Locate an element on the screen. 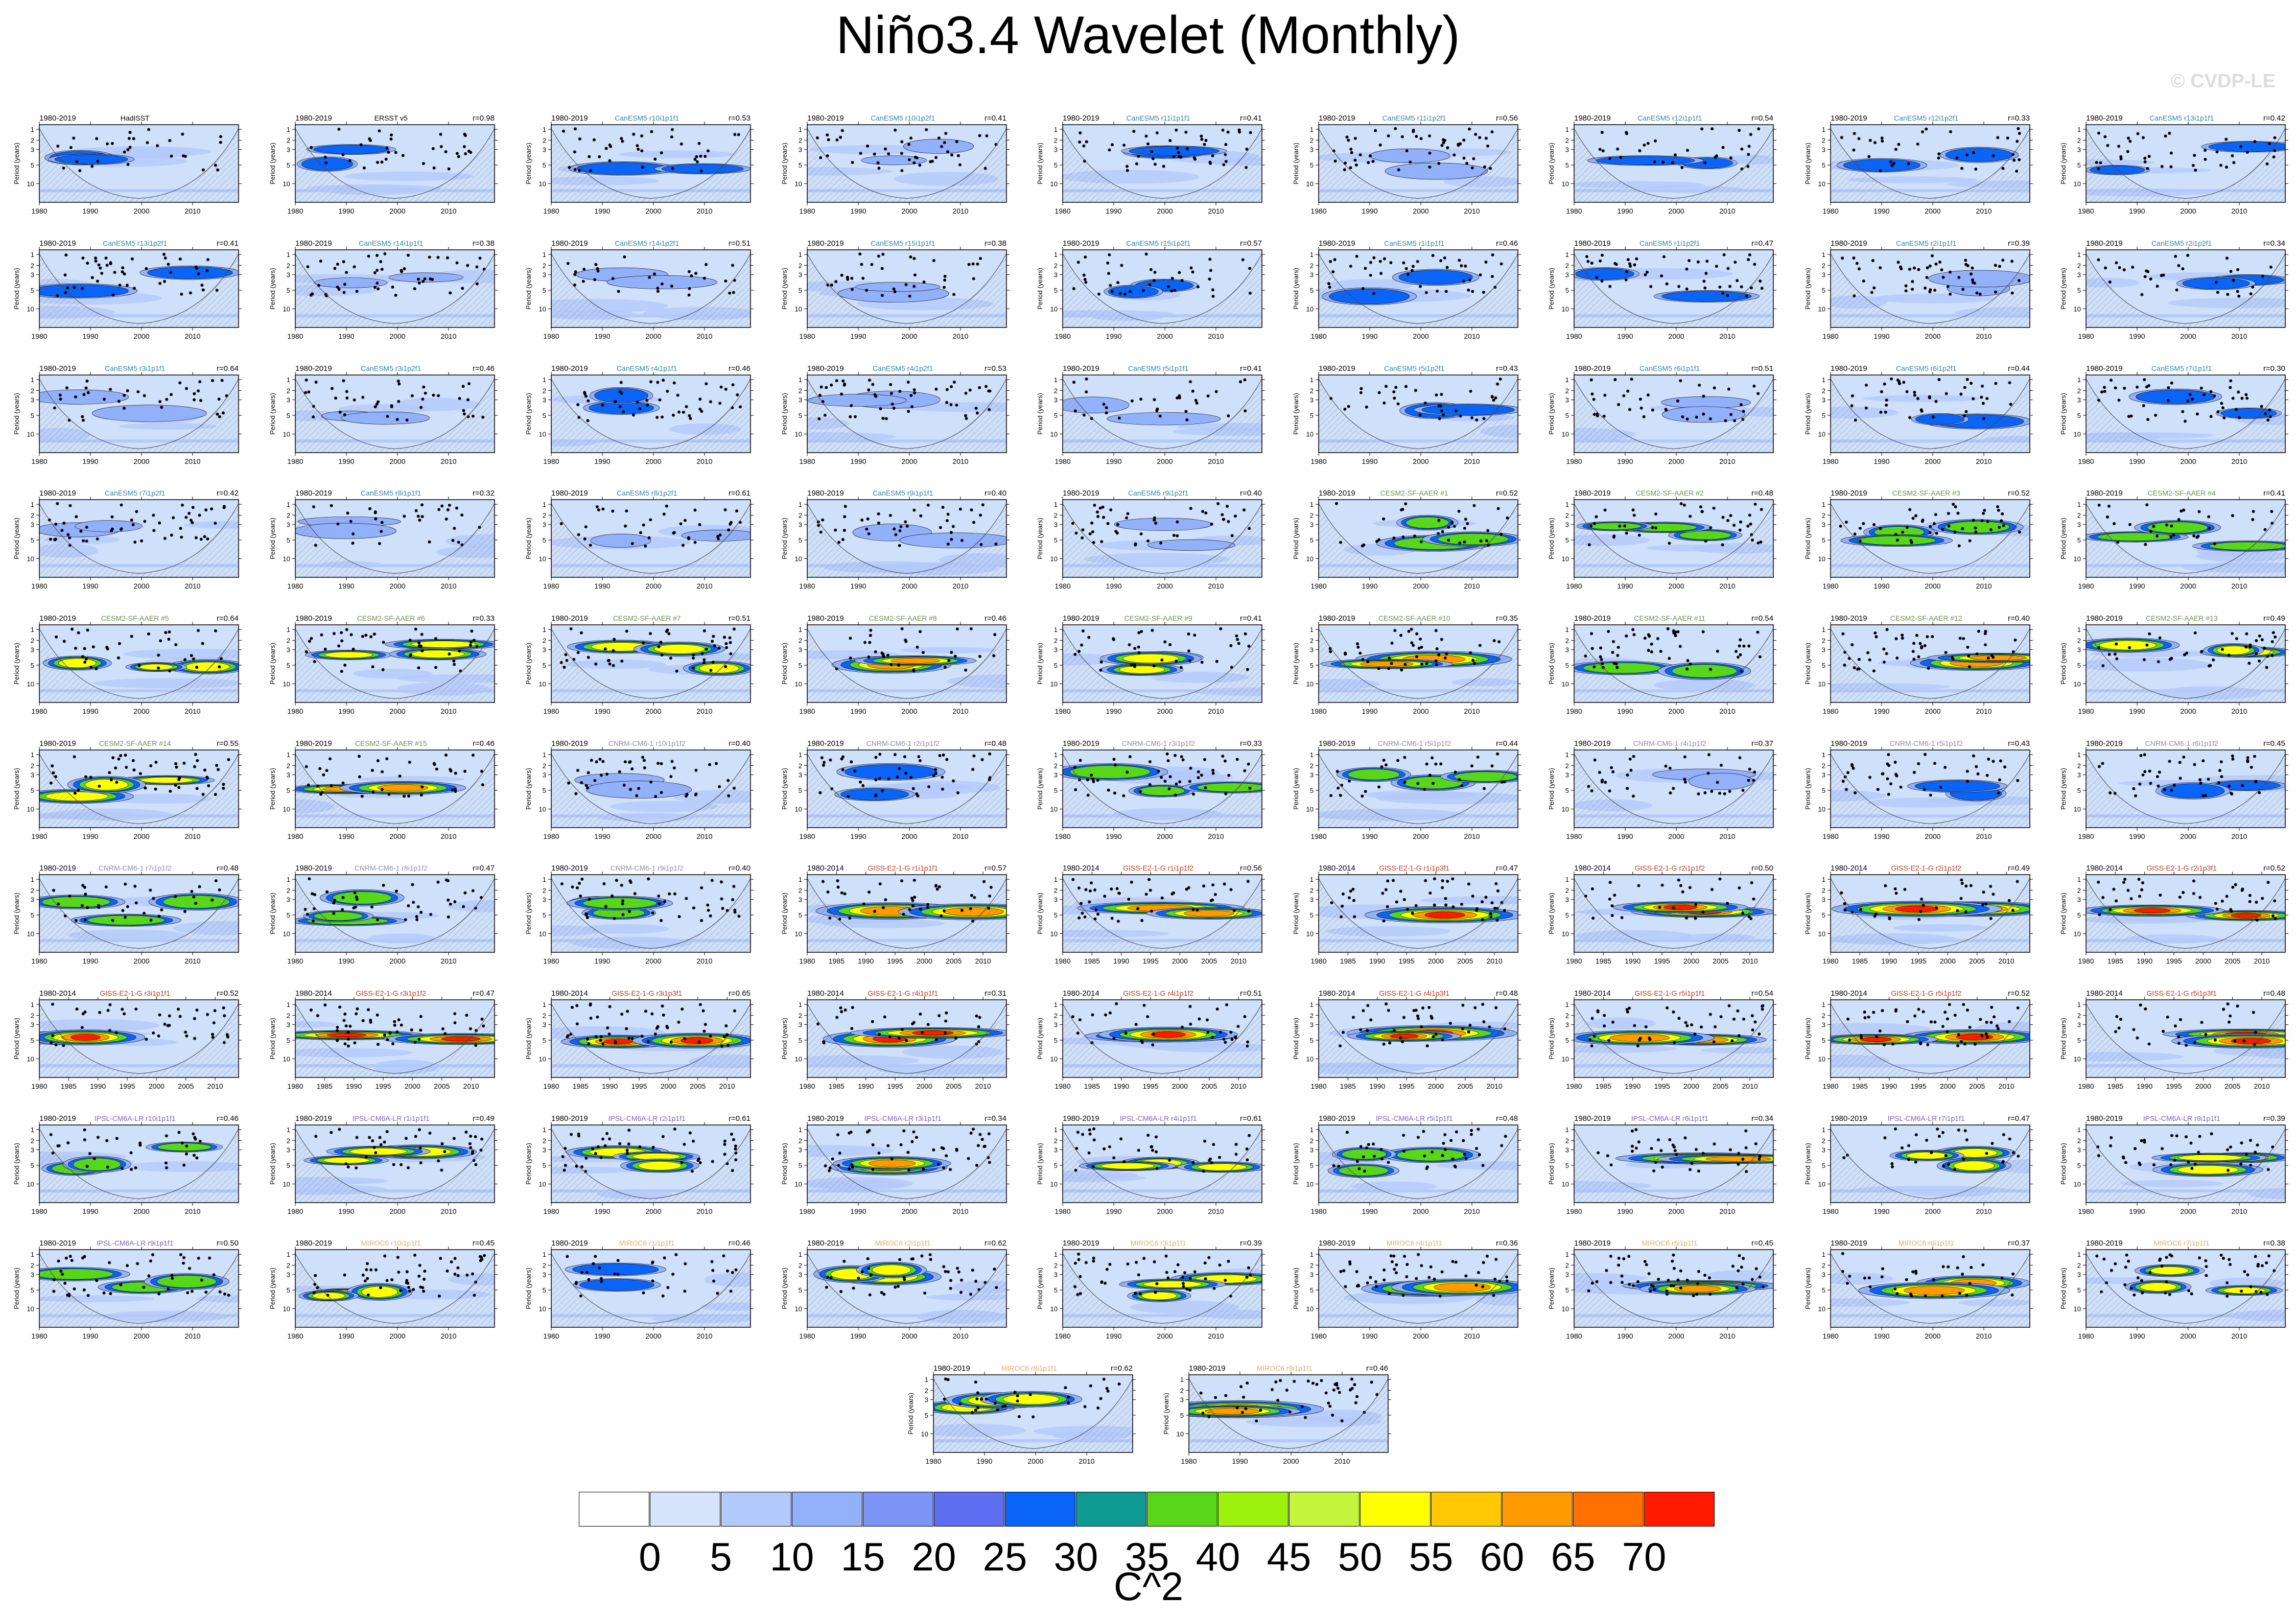 This screenshot has height=1619, width=2296. panel-title: CESM2-SF-AAER #6 is located at coordinates (391, 618).